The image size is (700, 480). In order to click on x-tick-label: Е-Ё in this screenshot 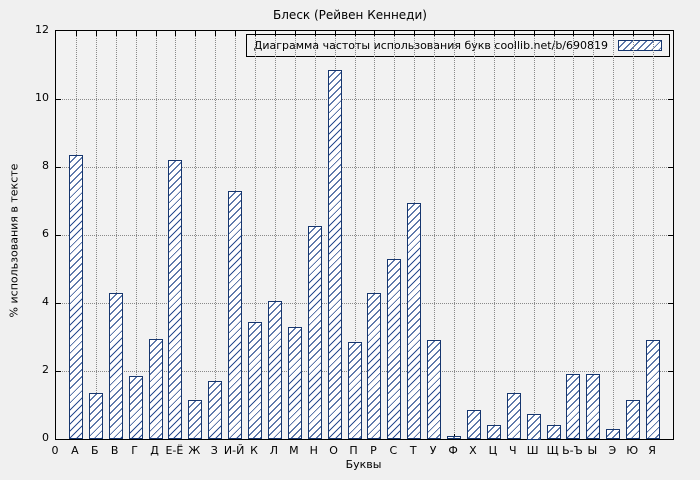, I will do `click(174, 450)`.